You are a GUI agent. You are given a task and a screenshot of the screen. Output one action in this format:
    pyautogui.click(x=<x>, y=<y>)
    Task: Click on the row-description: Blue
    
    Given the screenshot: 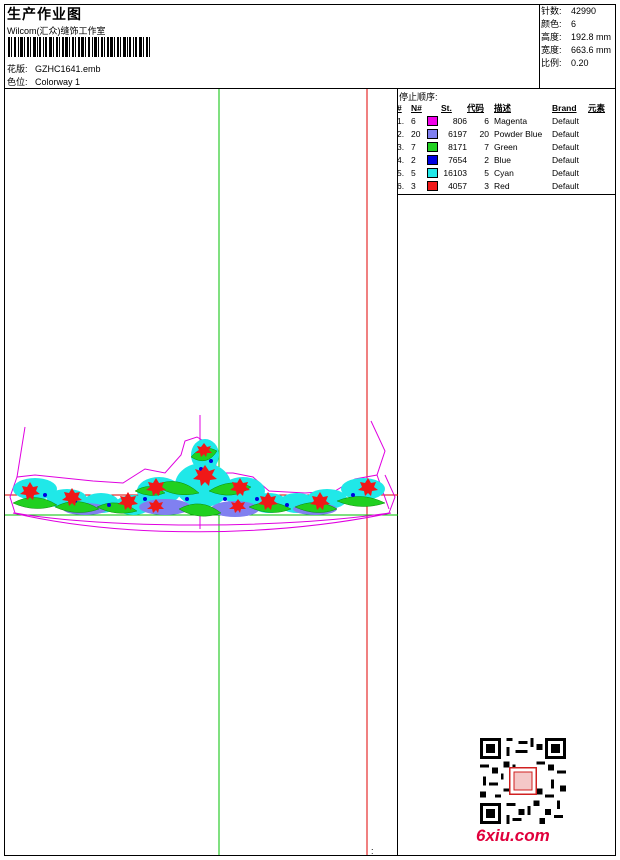 What is the action you would take?
    pyautogui.click(x=503, y=159)
    